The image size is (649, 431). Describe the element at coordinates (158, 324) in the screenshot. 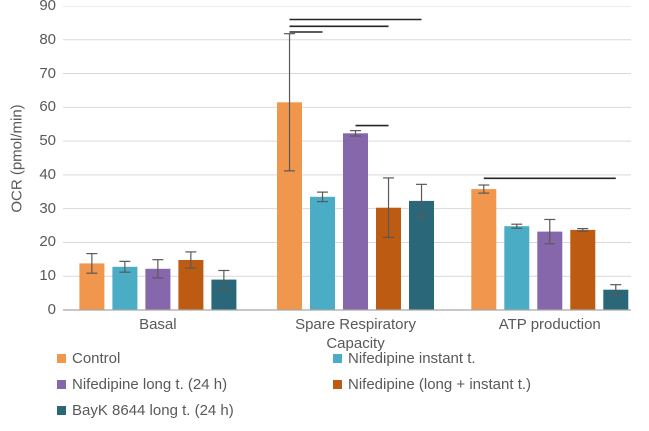

I see `x-category-label-basal: Basal` at that location.